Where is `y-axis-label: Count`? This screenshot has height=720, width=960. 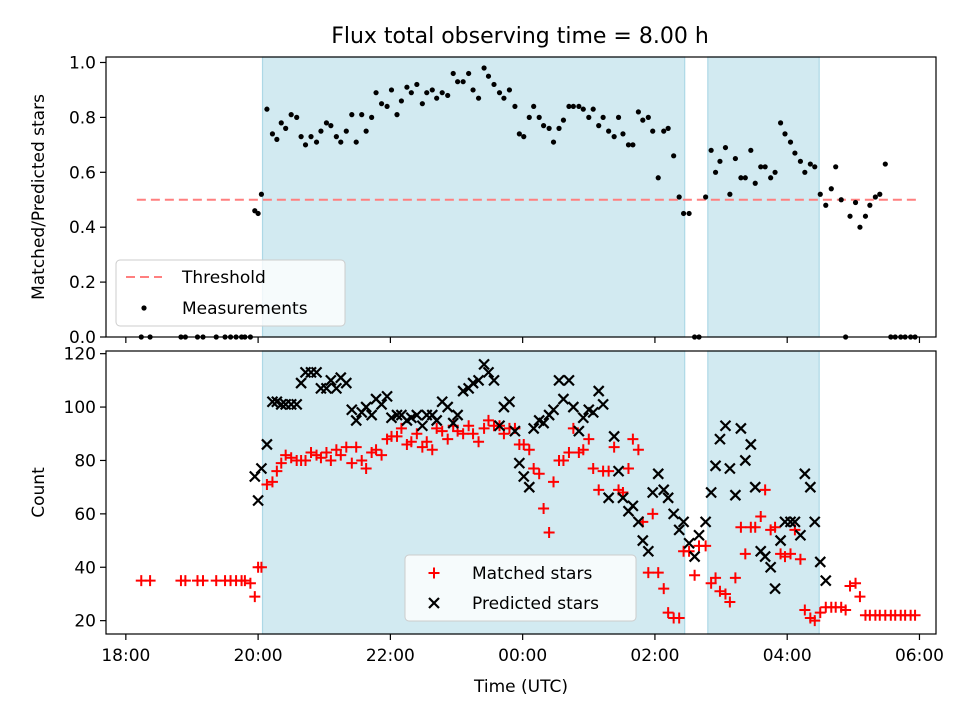 y-axis-label: Count is located at coordinates (39, 492).